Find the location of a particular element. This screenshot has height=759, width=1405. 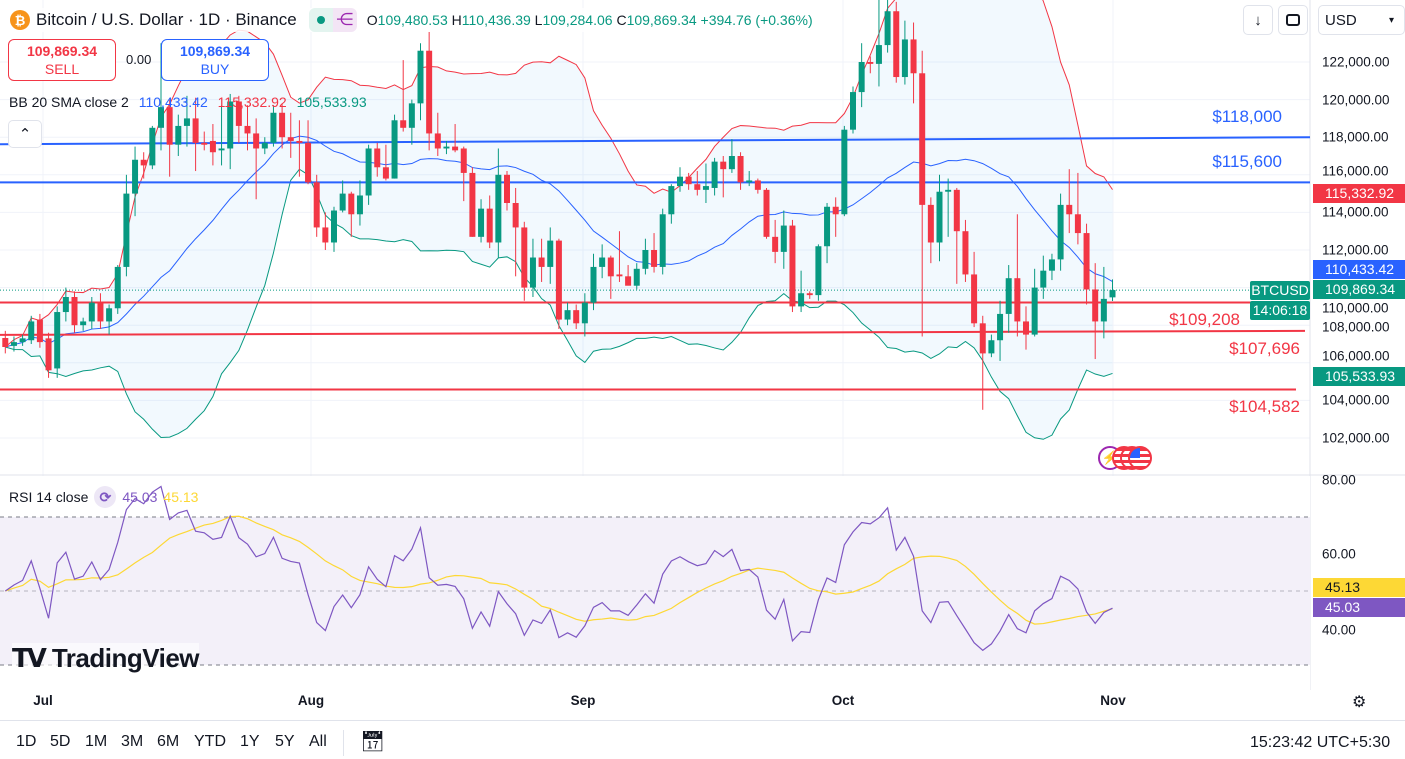

rsi-legend: RSI 14 close ⟳ 45.03 45.13 is located at coordinates (103, 497).